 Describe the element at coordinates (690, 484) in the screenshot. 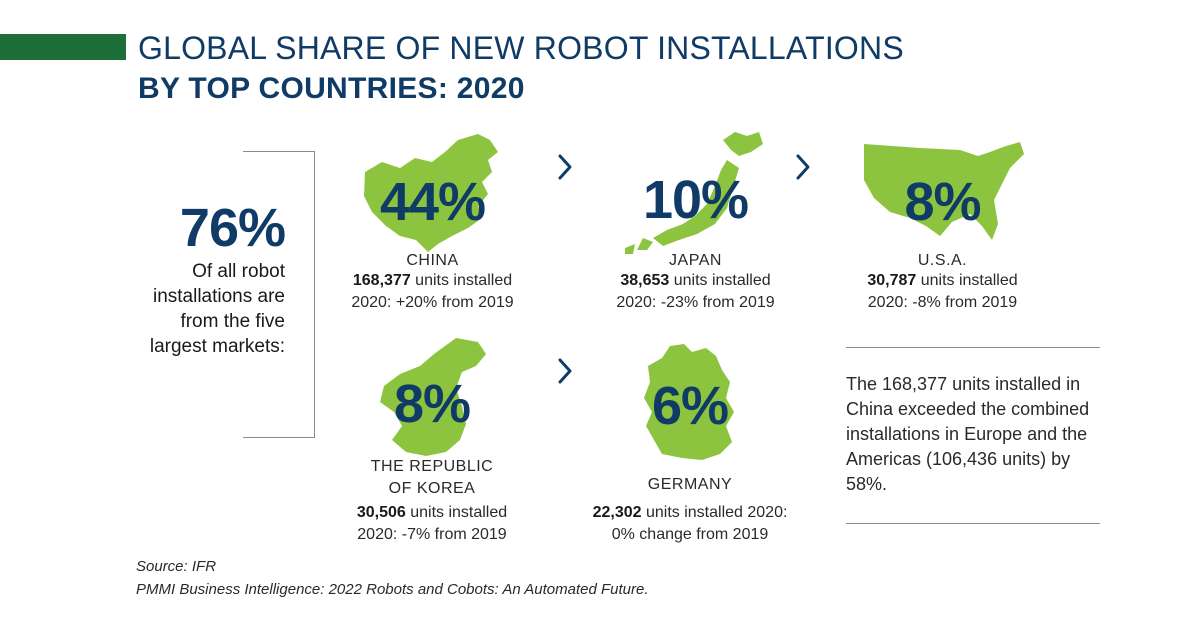

I see `country-name: GERMANY` at that location.